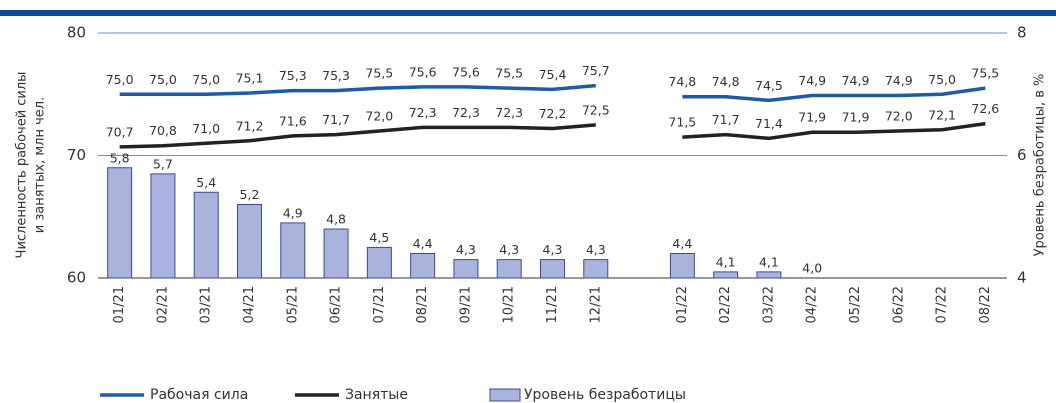 This screenshot has height=403, width=1056. Describe the element at coordinates (336, 119) in the screenshot. I see `data-label: 71,7` at that location.